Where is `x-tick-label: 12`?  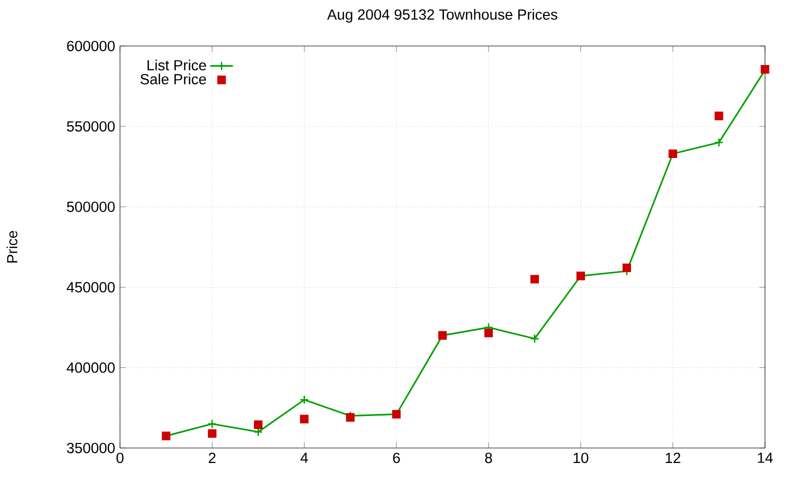
x-tick-label: 12 is located at coordinates (673, 457).